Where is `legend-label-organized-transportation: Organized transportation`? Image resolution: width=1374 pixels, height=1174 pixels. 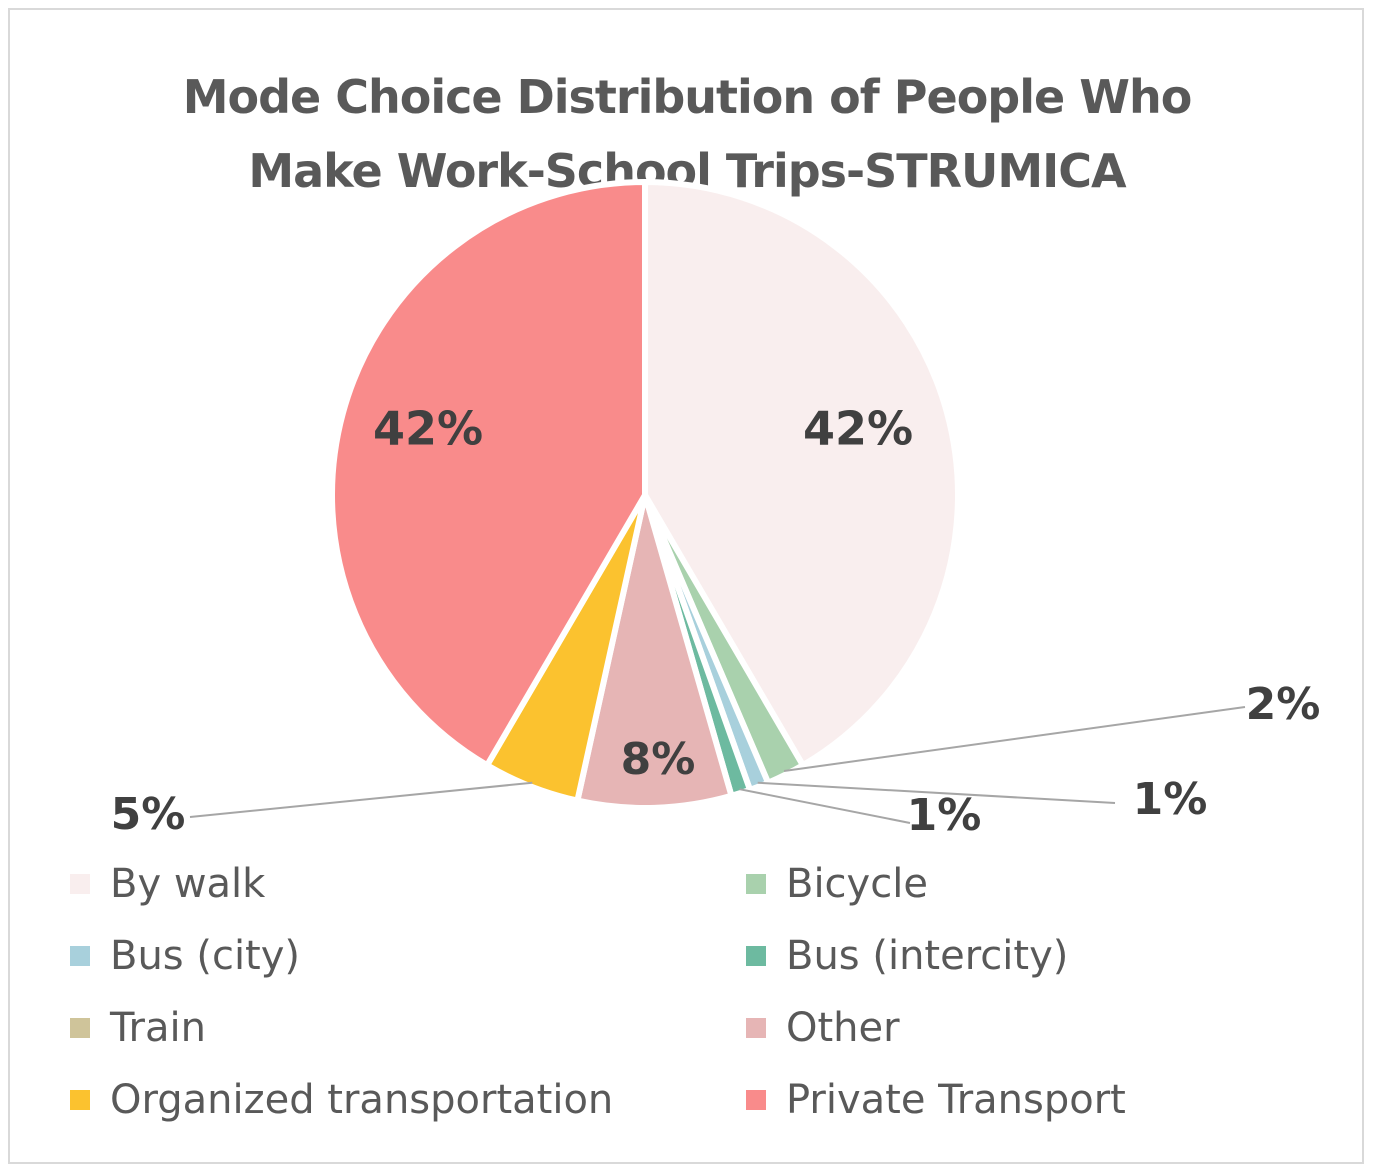
legend-label-organized-transportation: Organized transportation is located at coordinates (362, 1100).